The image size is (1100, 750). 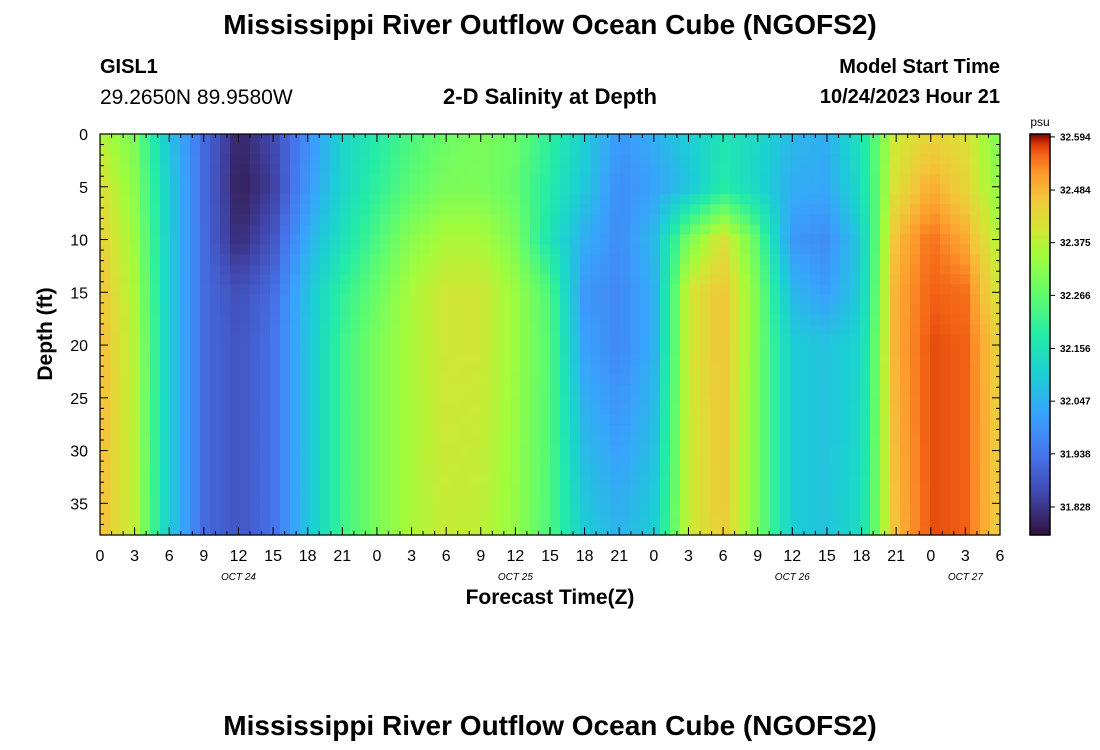 What do you see at coordinates (480, 556) in the screenshot?
I see `x-tick-label: 9` at bounding box center [480, 556].